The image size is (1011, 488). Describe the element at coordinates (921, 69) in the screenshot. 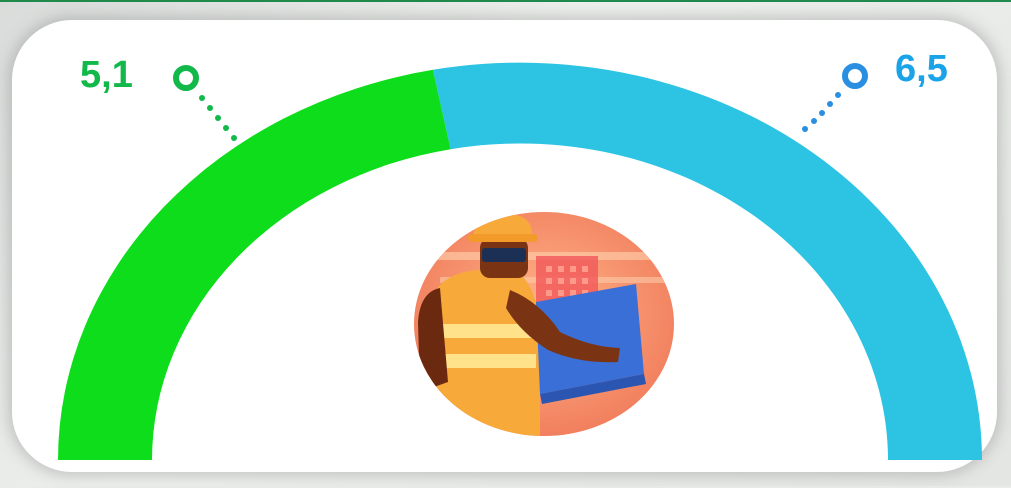

I see `value-right-label: 6,5` at that location.